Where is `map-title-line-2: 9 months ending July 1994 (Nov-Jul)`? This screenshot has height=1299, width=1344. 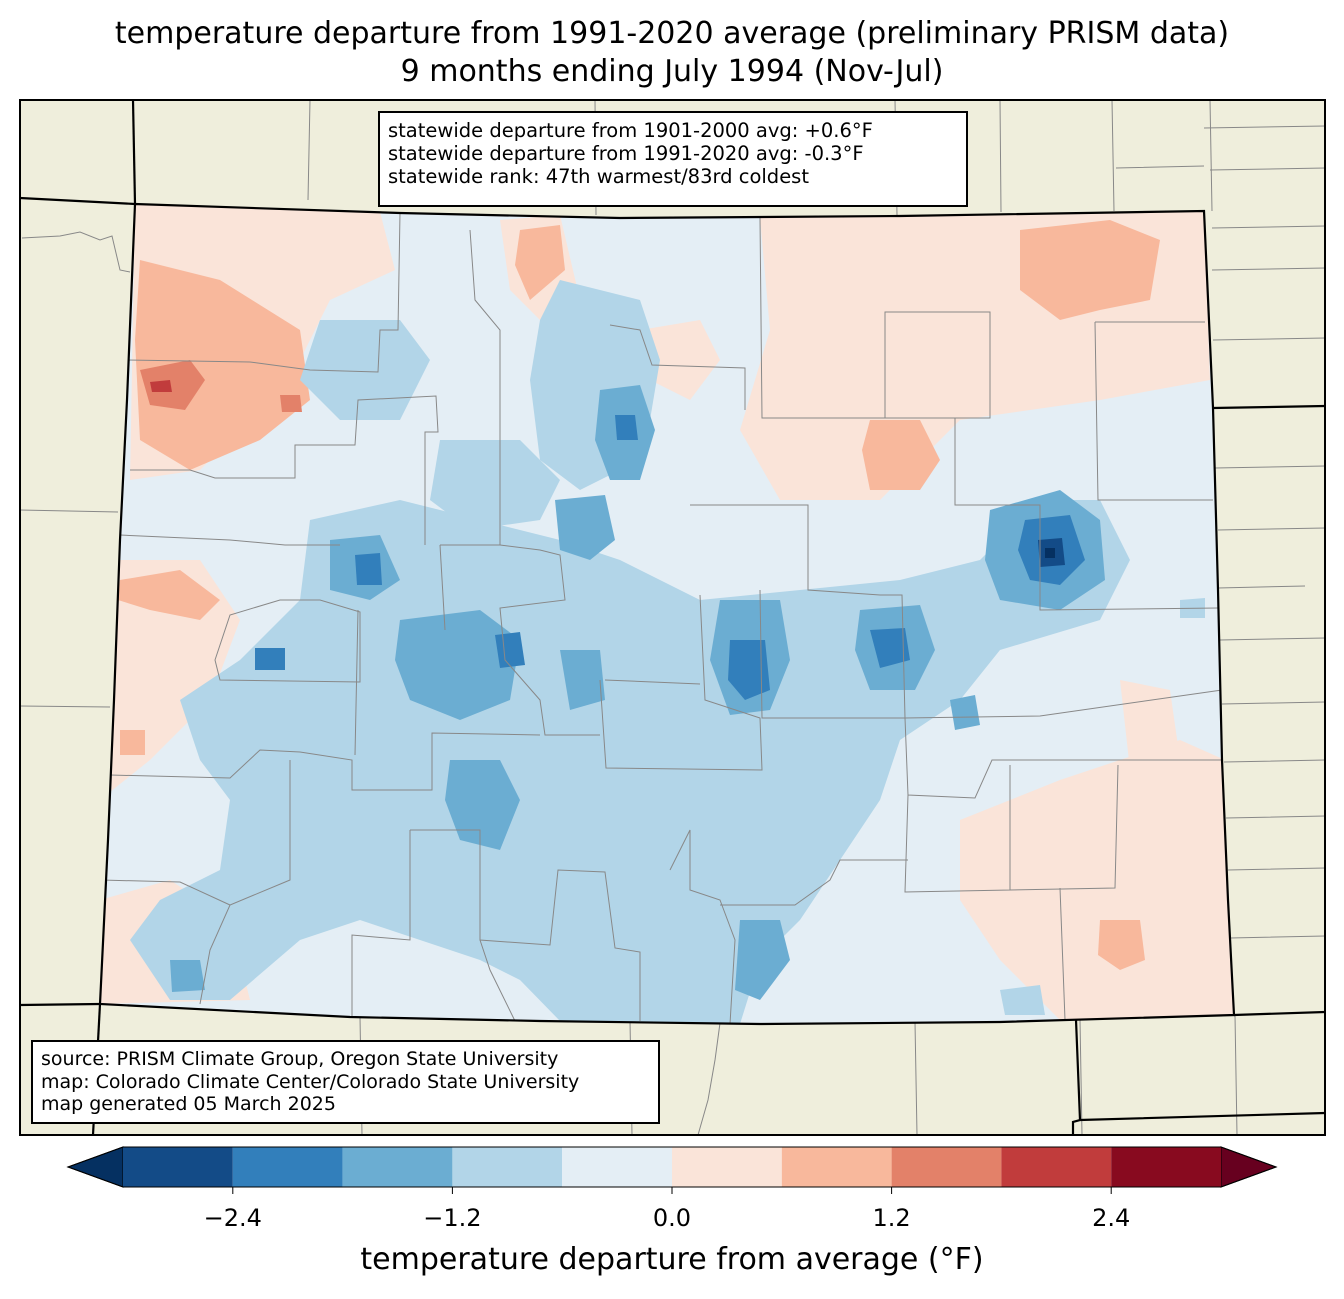
map-title-line-2: 9 months ending July 1994 (Nov-Jul) is located at coordinates (672, 71).